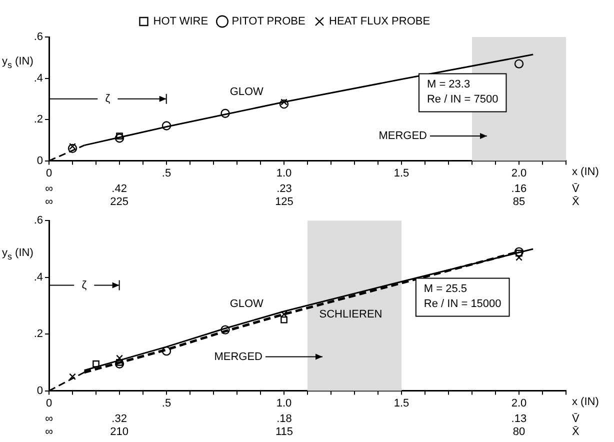 The height and width of the screenshot is (442, 614). I want to click on text: ∞ .32 .18 .13 V̄, so click(312, 419).